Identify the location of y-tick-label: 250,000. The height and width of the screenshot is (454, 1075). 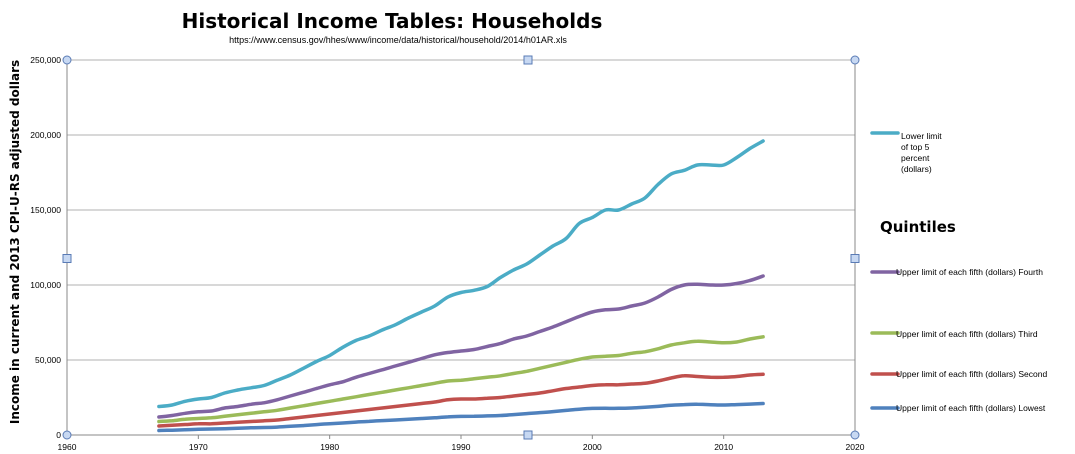
(45, 60).